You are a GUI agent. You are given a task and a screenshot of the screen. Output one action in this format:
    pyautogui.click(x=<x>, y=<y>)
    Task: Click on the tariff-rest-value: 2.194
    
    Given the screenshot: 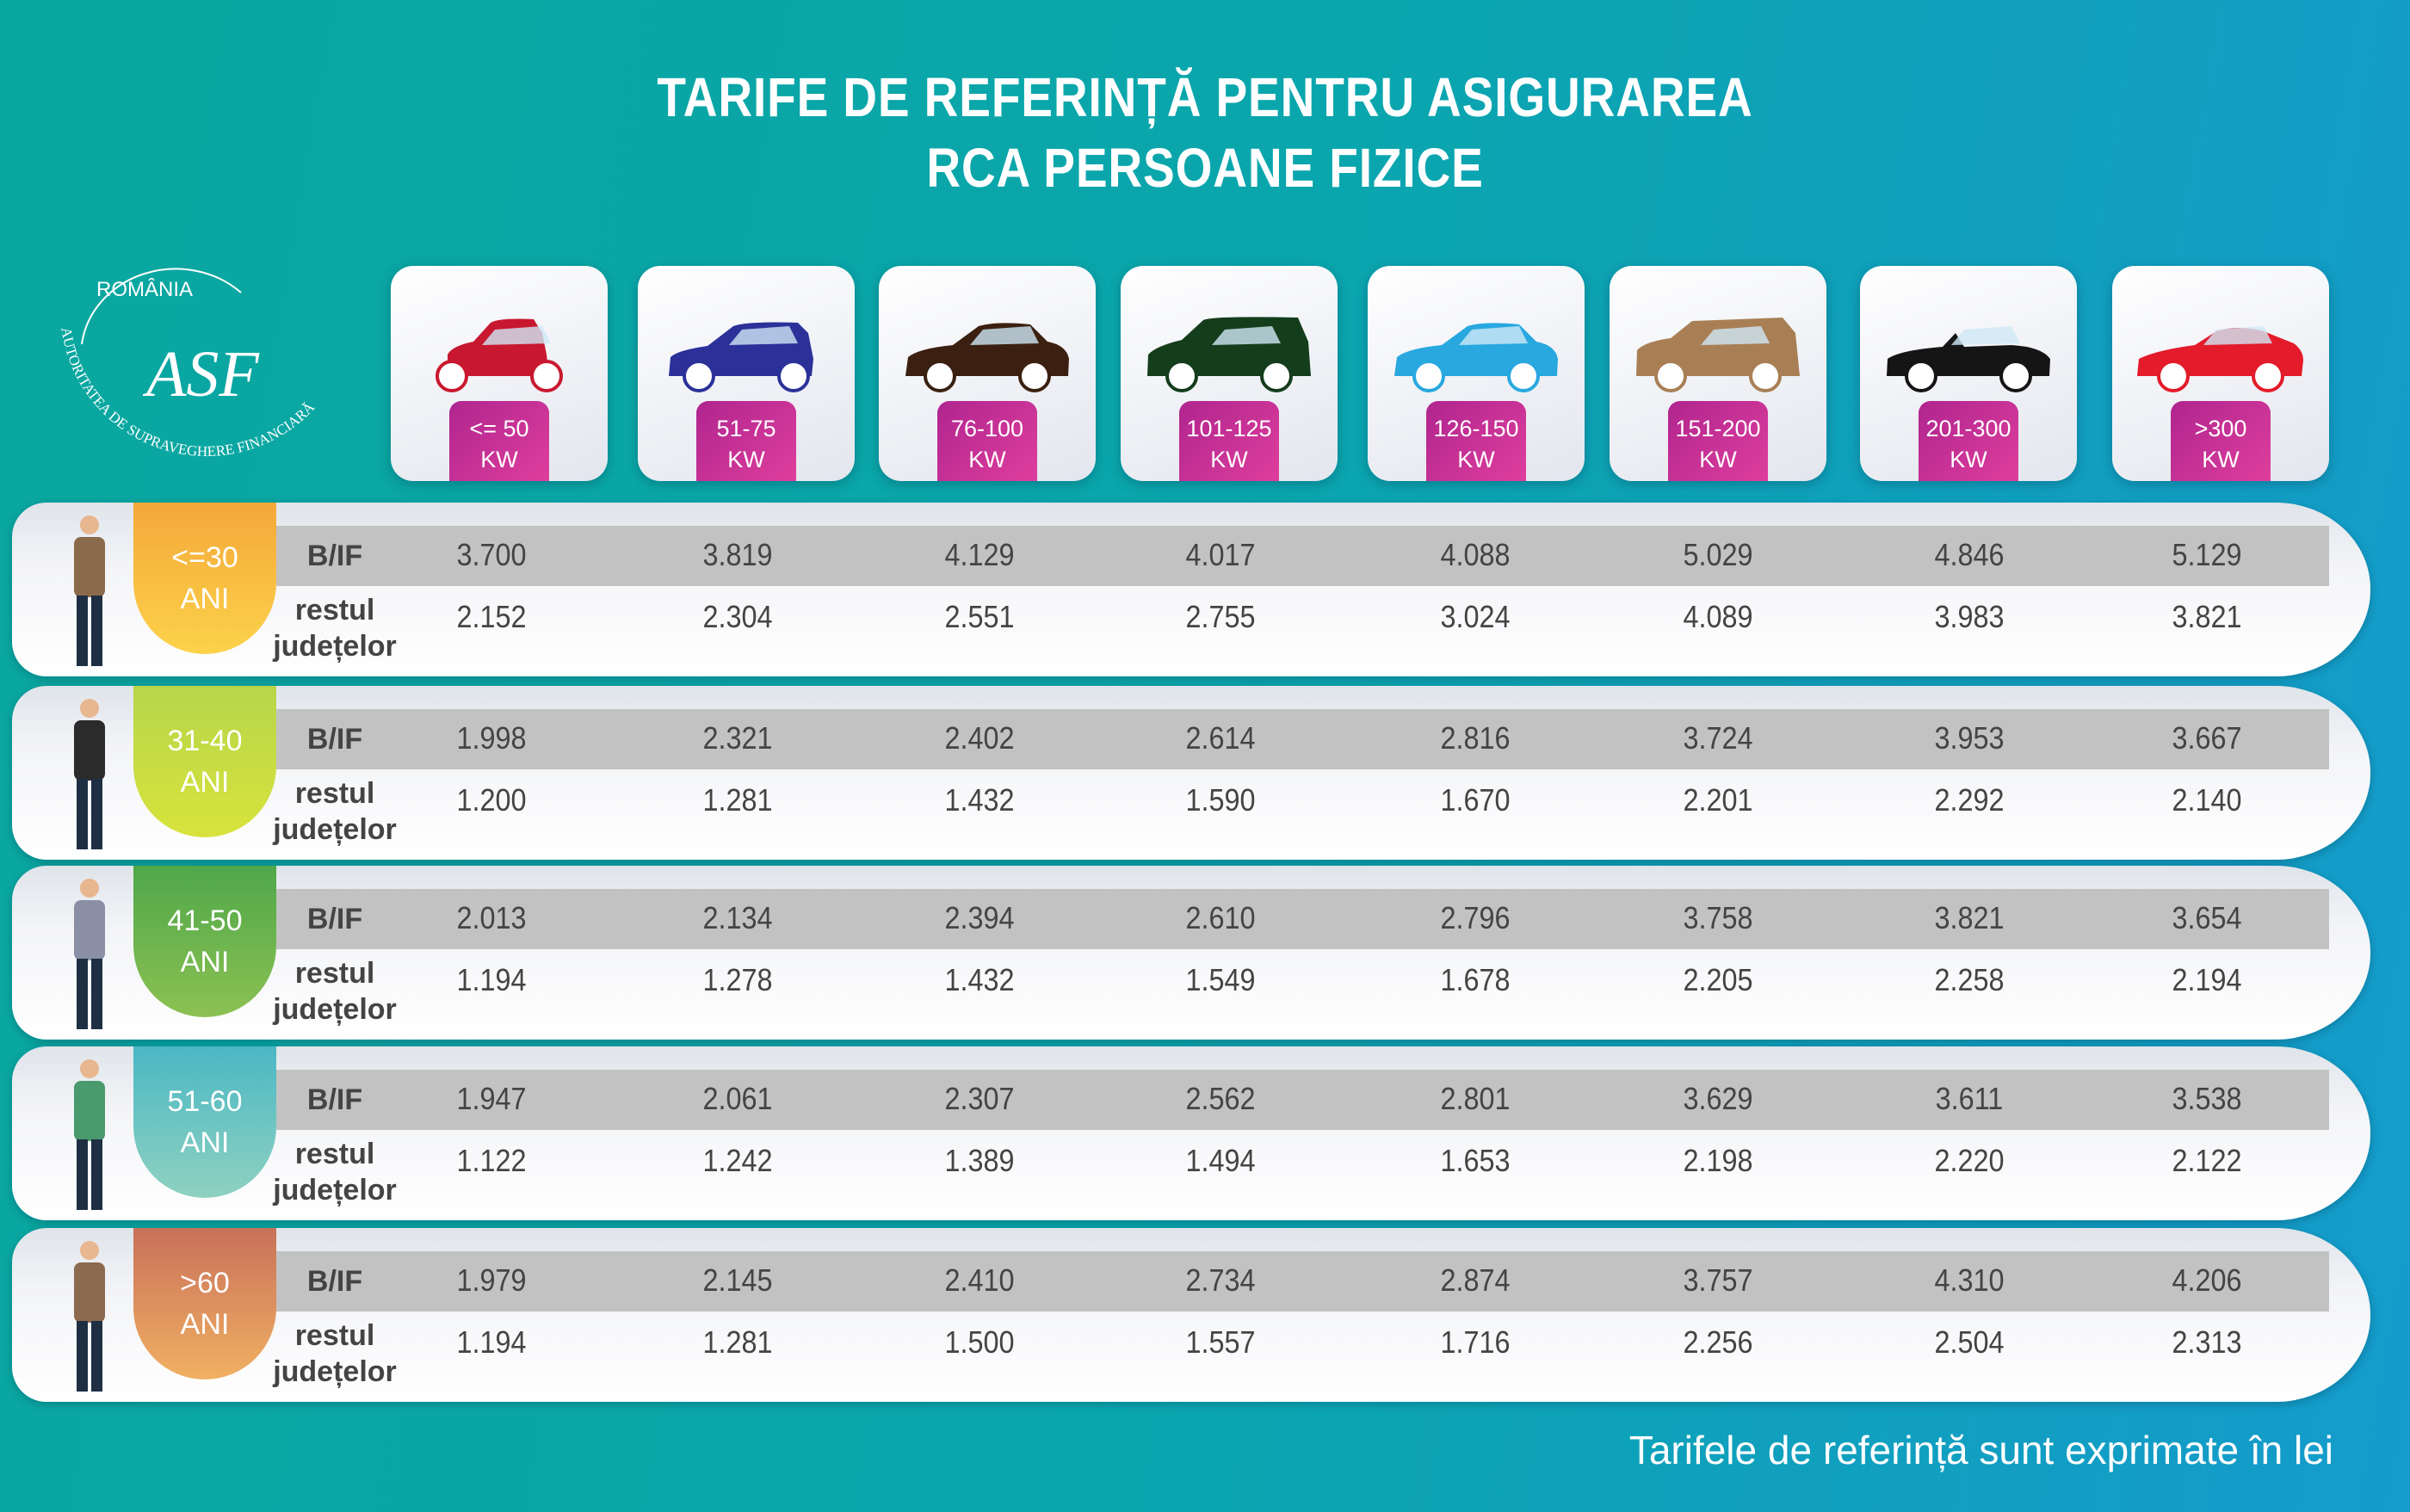 What is the action you would take?
    pyautogui.click(x=2207, y=980)
    